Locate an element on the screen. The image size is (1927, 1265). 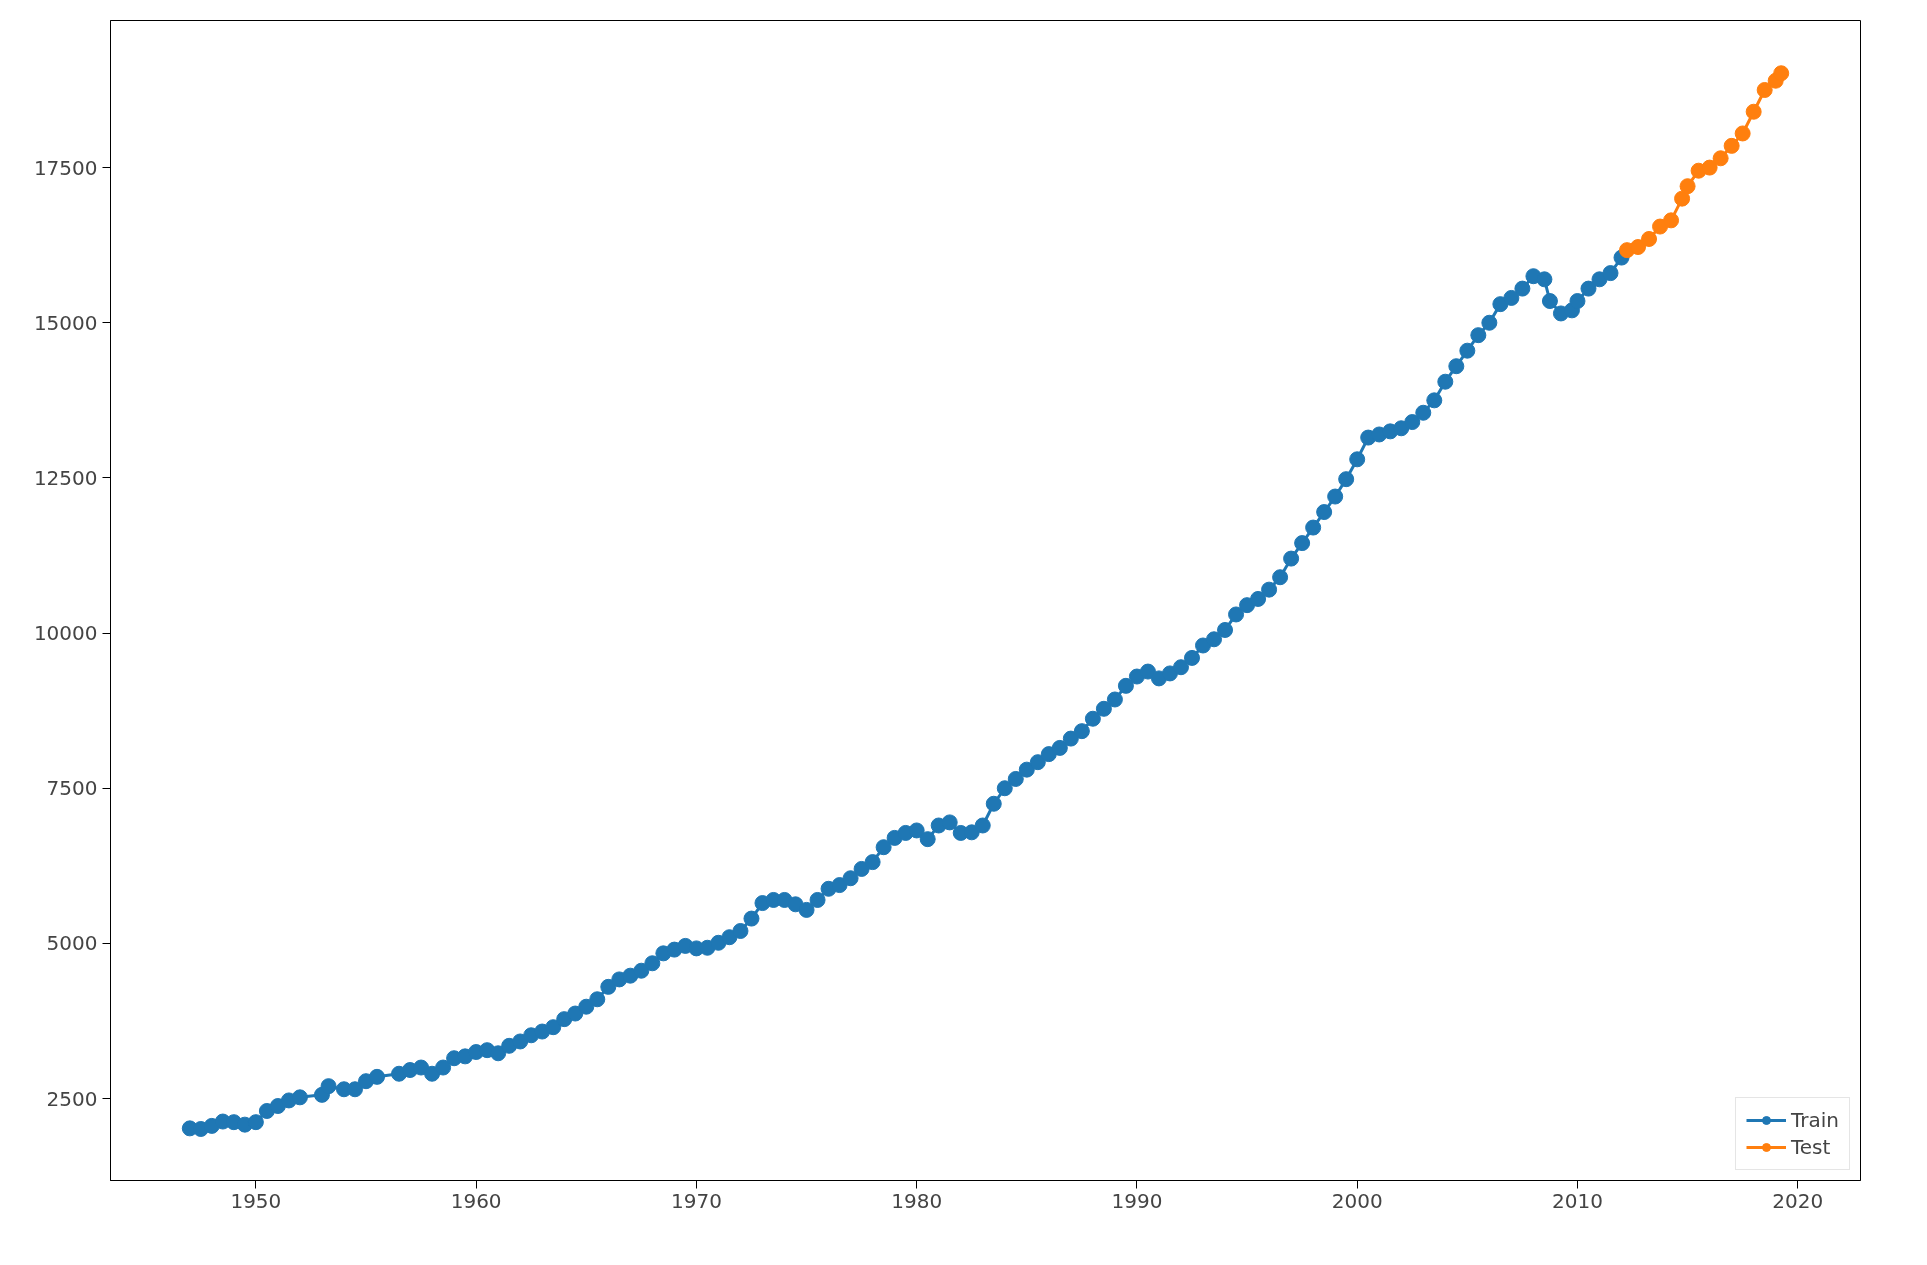
y-tick-label: 17500 is located at coordinates (65, 167).